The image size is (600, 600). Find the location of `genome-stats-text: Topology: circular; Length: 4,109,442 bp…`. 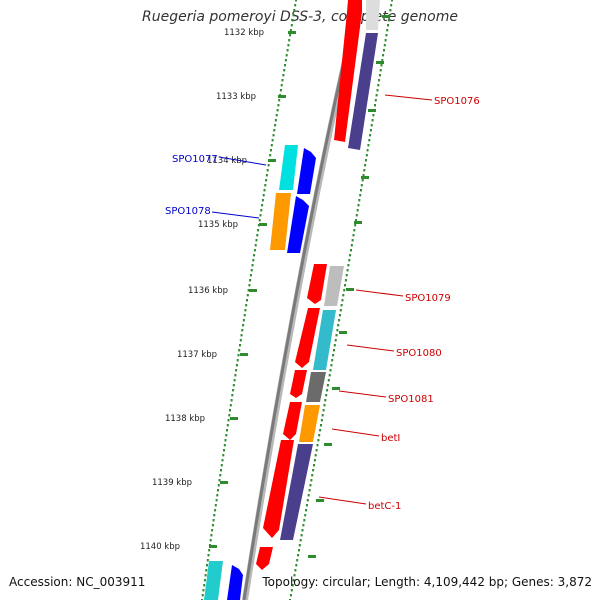

genome-stats-text: Topology: circular; Length: 4,109,442 bp… is located at coordinates (427, 582).